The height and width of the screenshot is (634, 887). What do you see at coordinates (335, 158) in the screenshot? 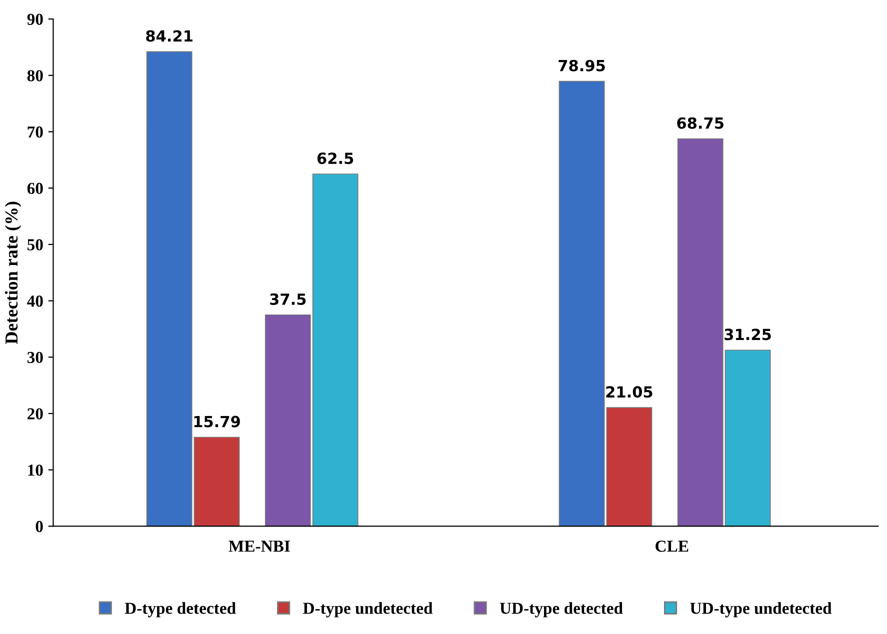
I see `data-label: 62.5` at bounding box center [335, 158].